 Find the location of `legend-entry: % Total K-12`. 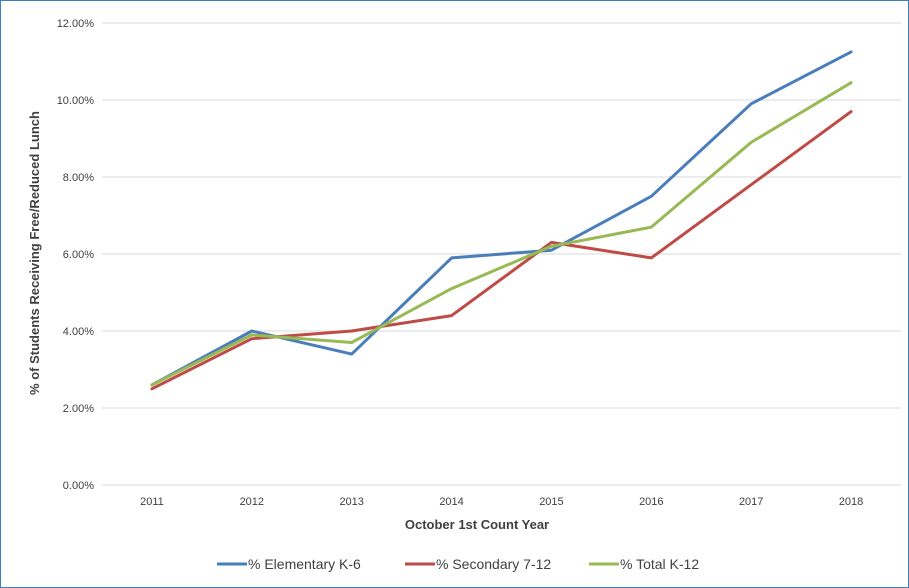

legend-entry: % Total K-12 is located at coordinates (644, 564).